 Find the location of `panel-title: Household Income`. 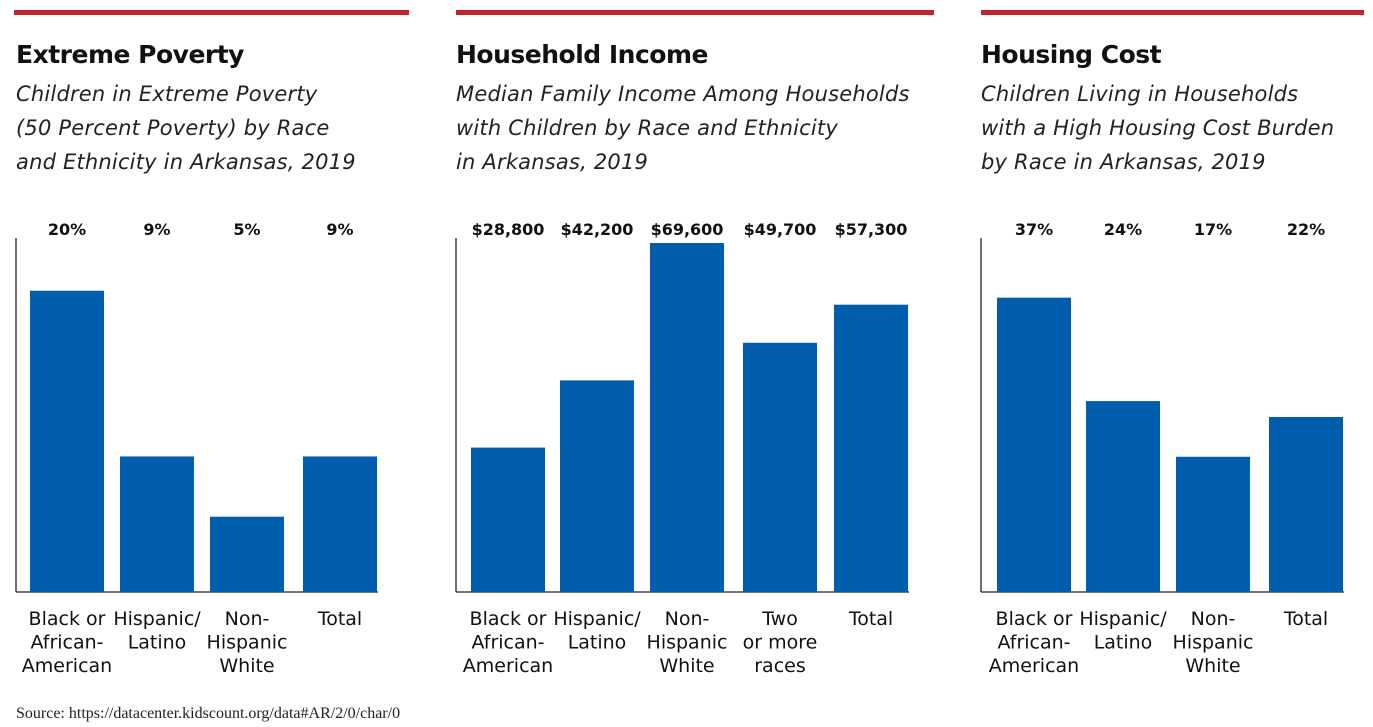

panel-title: Household Income is located at coordinates (582, 54).